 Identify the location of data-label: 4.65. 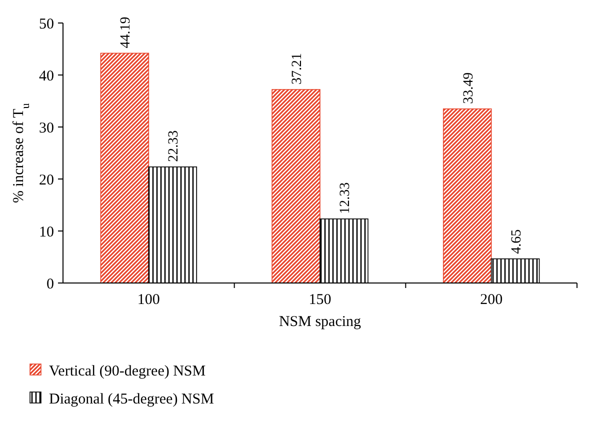
(516, 241).